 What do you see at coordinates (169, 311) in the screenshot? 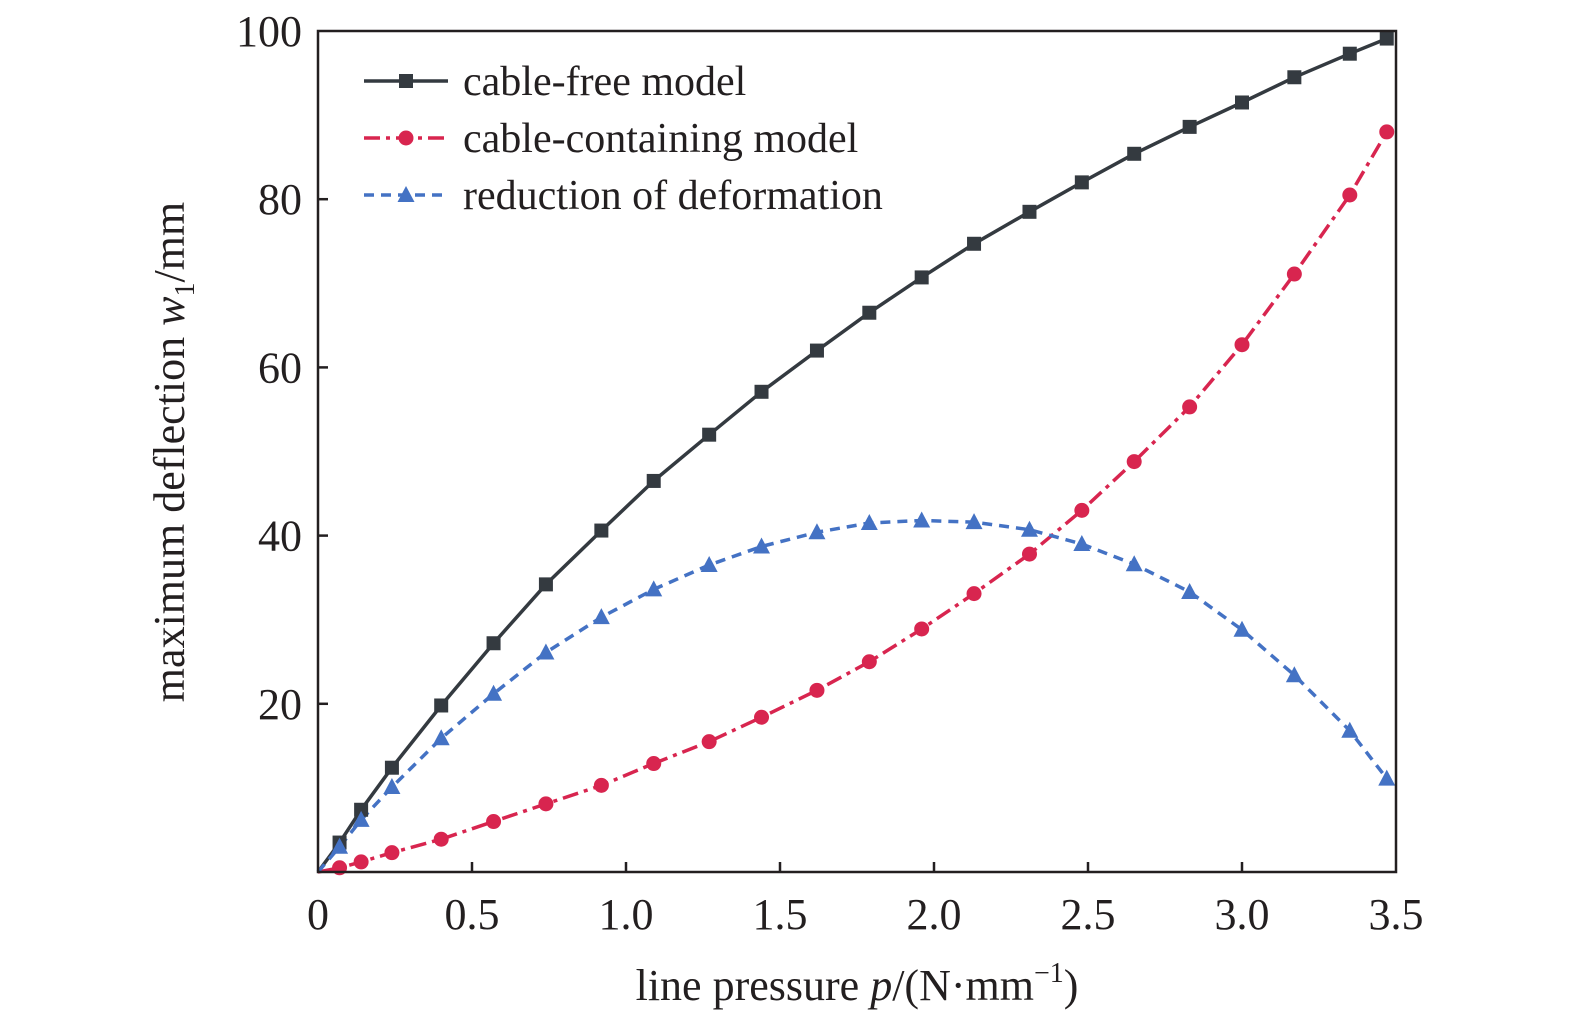
I see `y-axis-title-var: w` at bounding box center [169, 311].